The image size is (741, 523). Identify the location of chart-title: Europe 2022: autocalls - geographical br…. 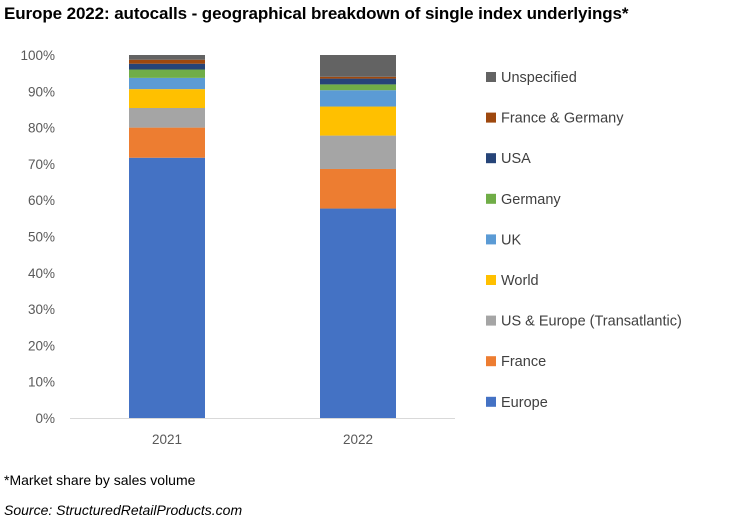
(316, 13).